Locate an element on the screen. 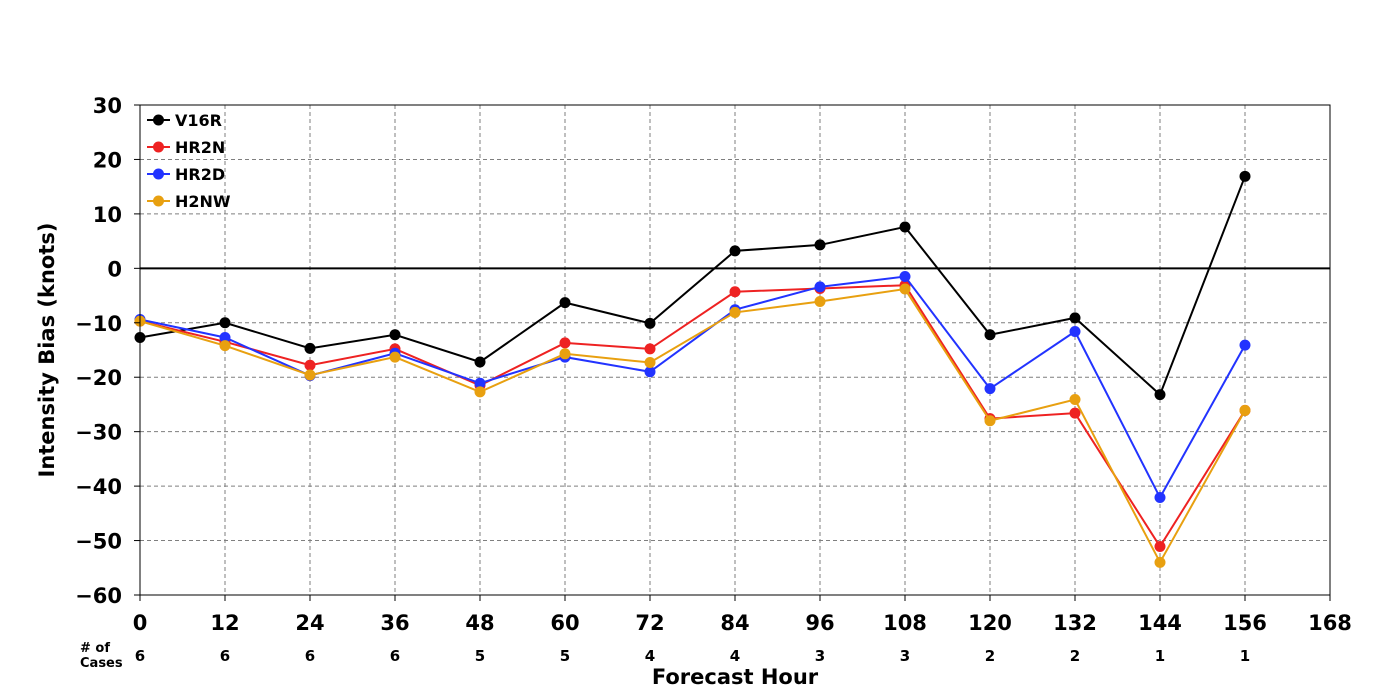  legend-item: HR2D is located at coordinates (186, 174).